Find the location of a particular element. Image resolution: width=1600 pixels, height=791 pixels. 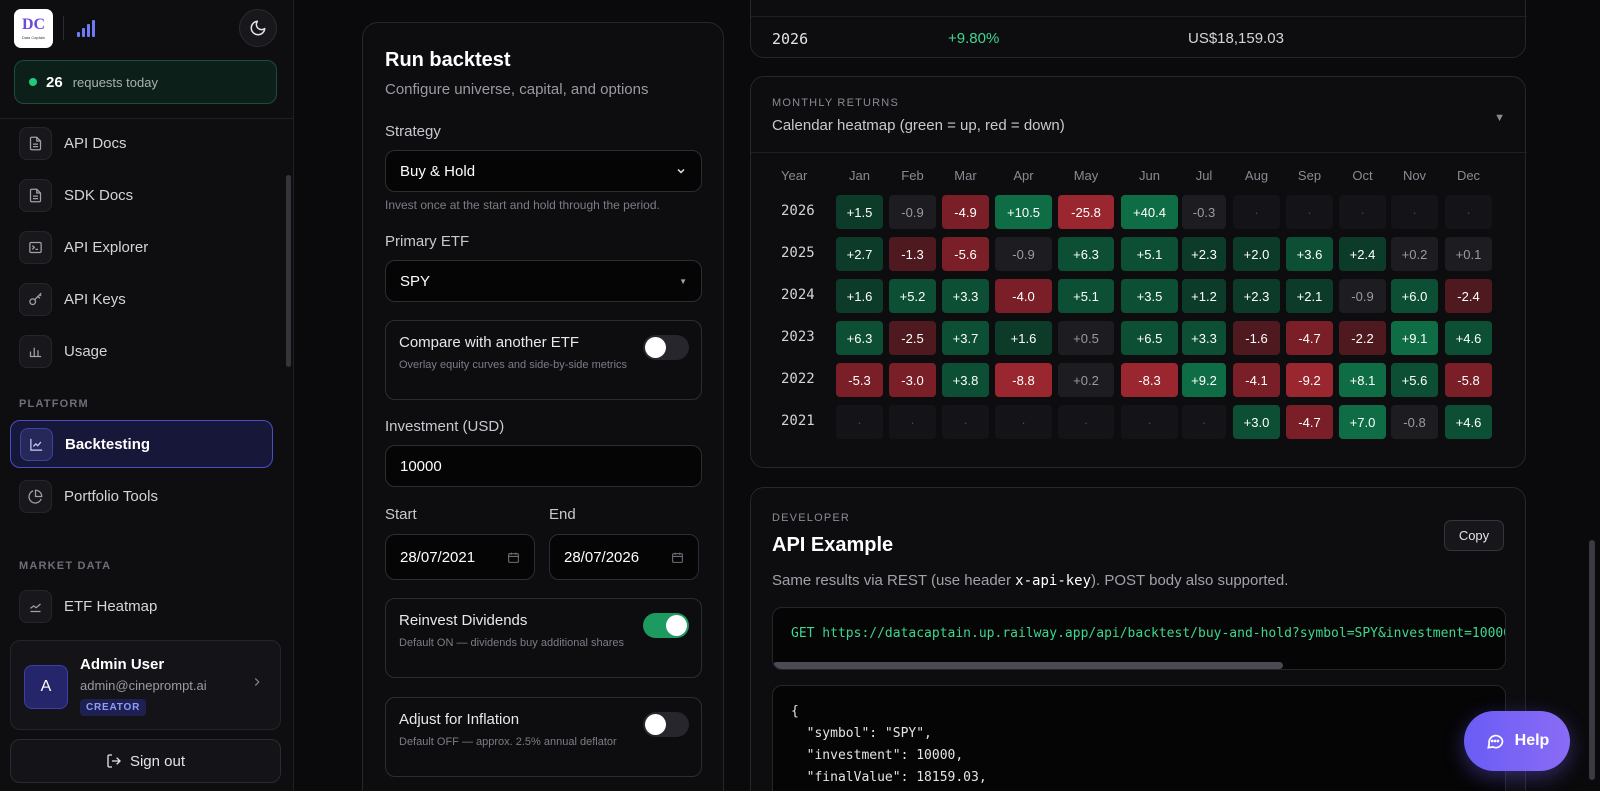

heatmap-cell: +6.3 is located at coordinates (859, 338).